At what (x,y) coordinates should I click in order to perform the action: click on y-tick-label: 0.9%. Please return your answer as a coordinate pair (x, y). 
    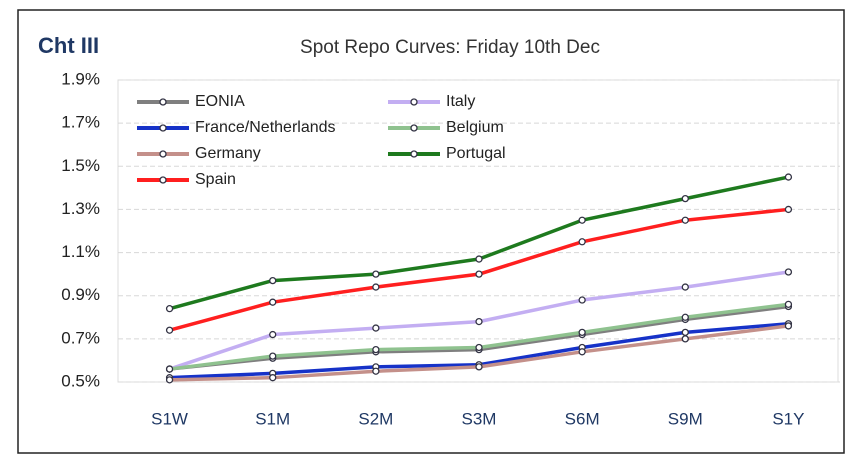
    Looking at the image, I should click on (80, 294).